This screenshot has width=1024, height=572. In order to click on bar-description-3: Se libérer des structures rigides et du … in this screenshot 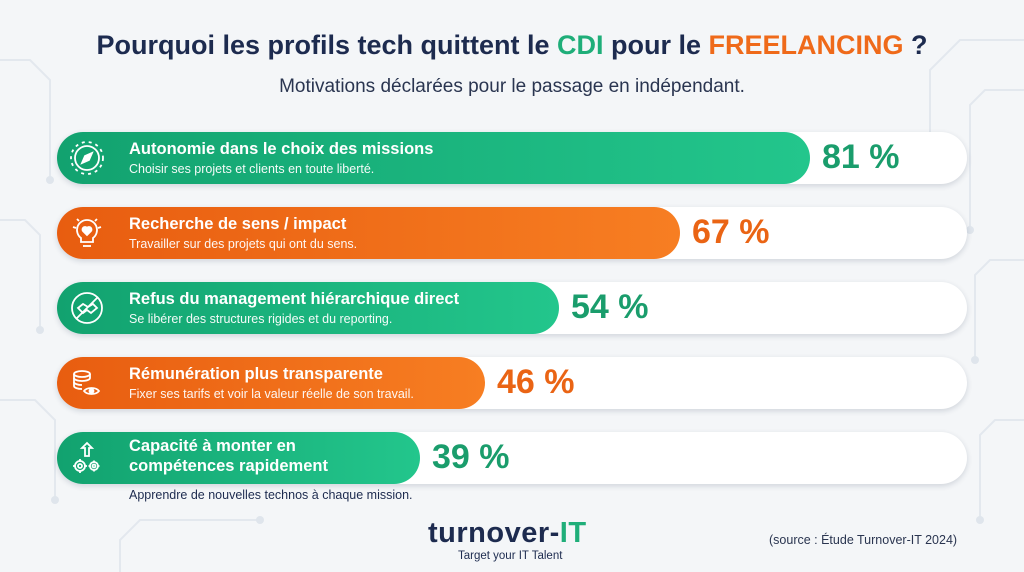, I will do `click(261, 319)`.